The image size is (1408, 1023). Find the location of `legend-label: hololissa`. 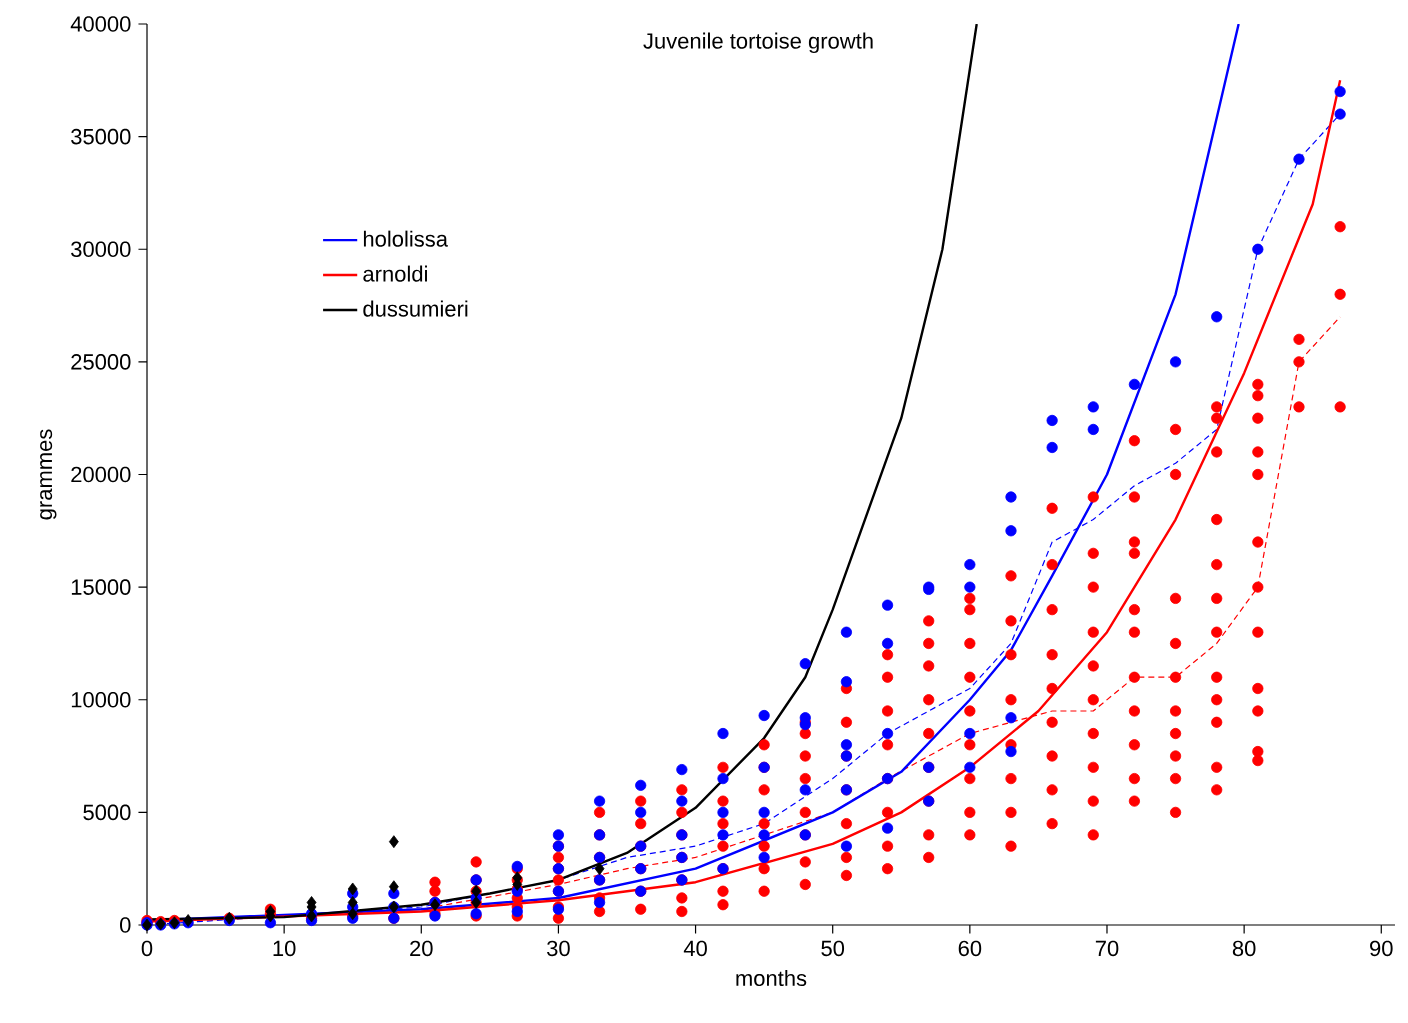

legend-label: hololissa is located at coordinates (405, 238).